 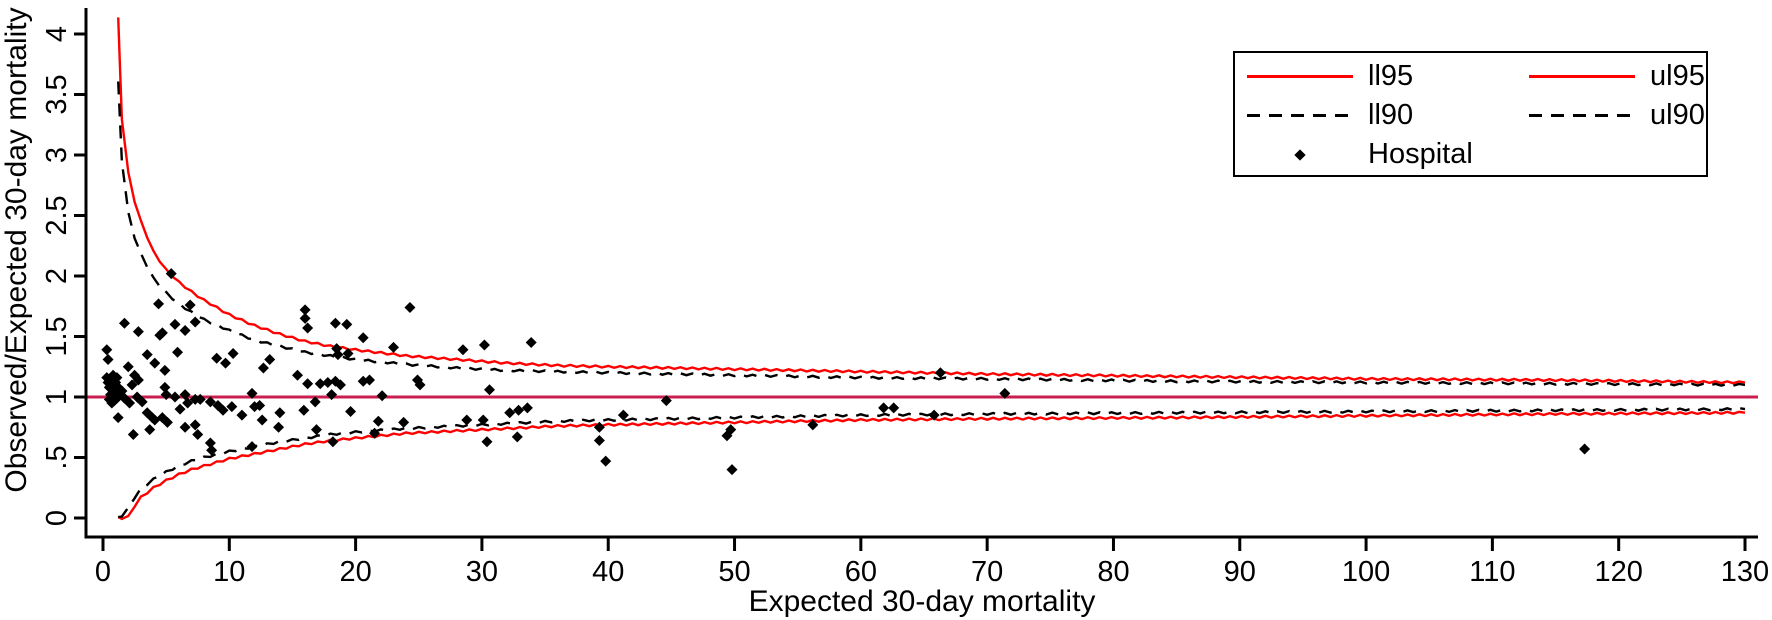 I want to click on legend-item-ul90: ul90, so click(x=1617, y=115).